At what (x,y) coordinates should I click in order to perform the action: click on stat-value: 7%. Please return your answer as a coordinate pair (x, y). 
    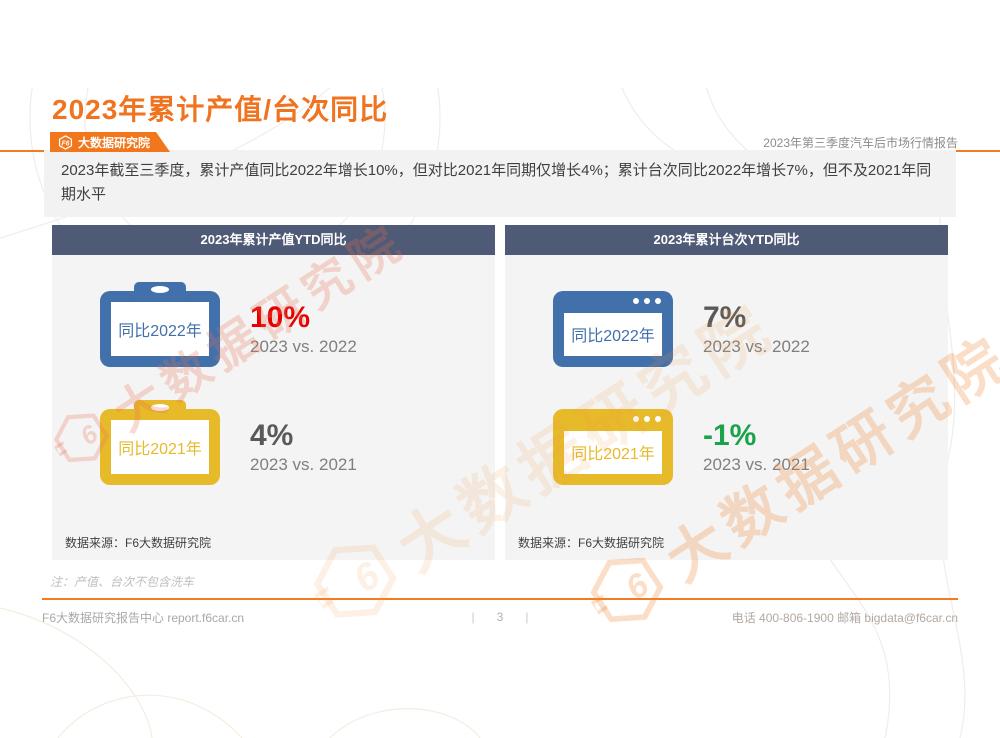
    Looking at the image, I should click on (725, 317).